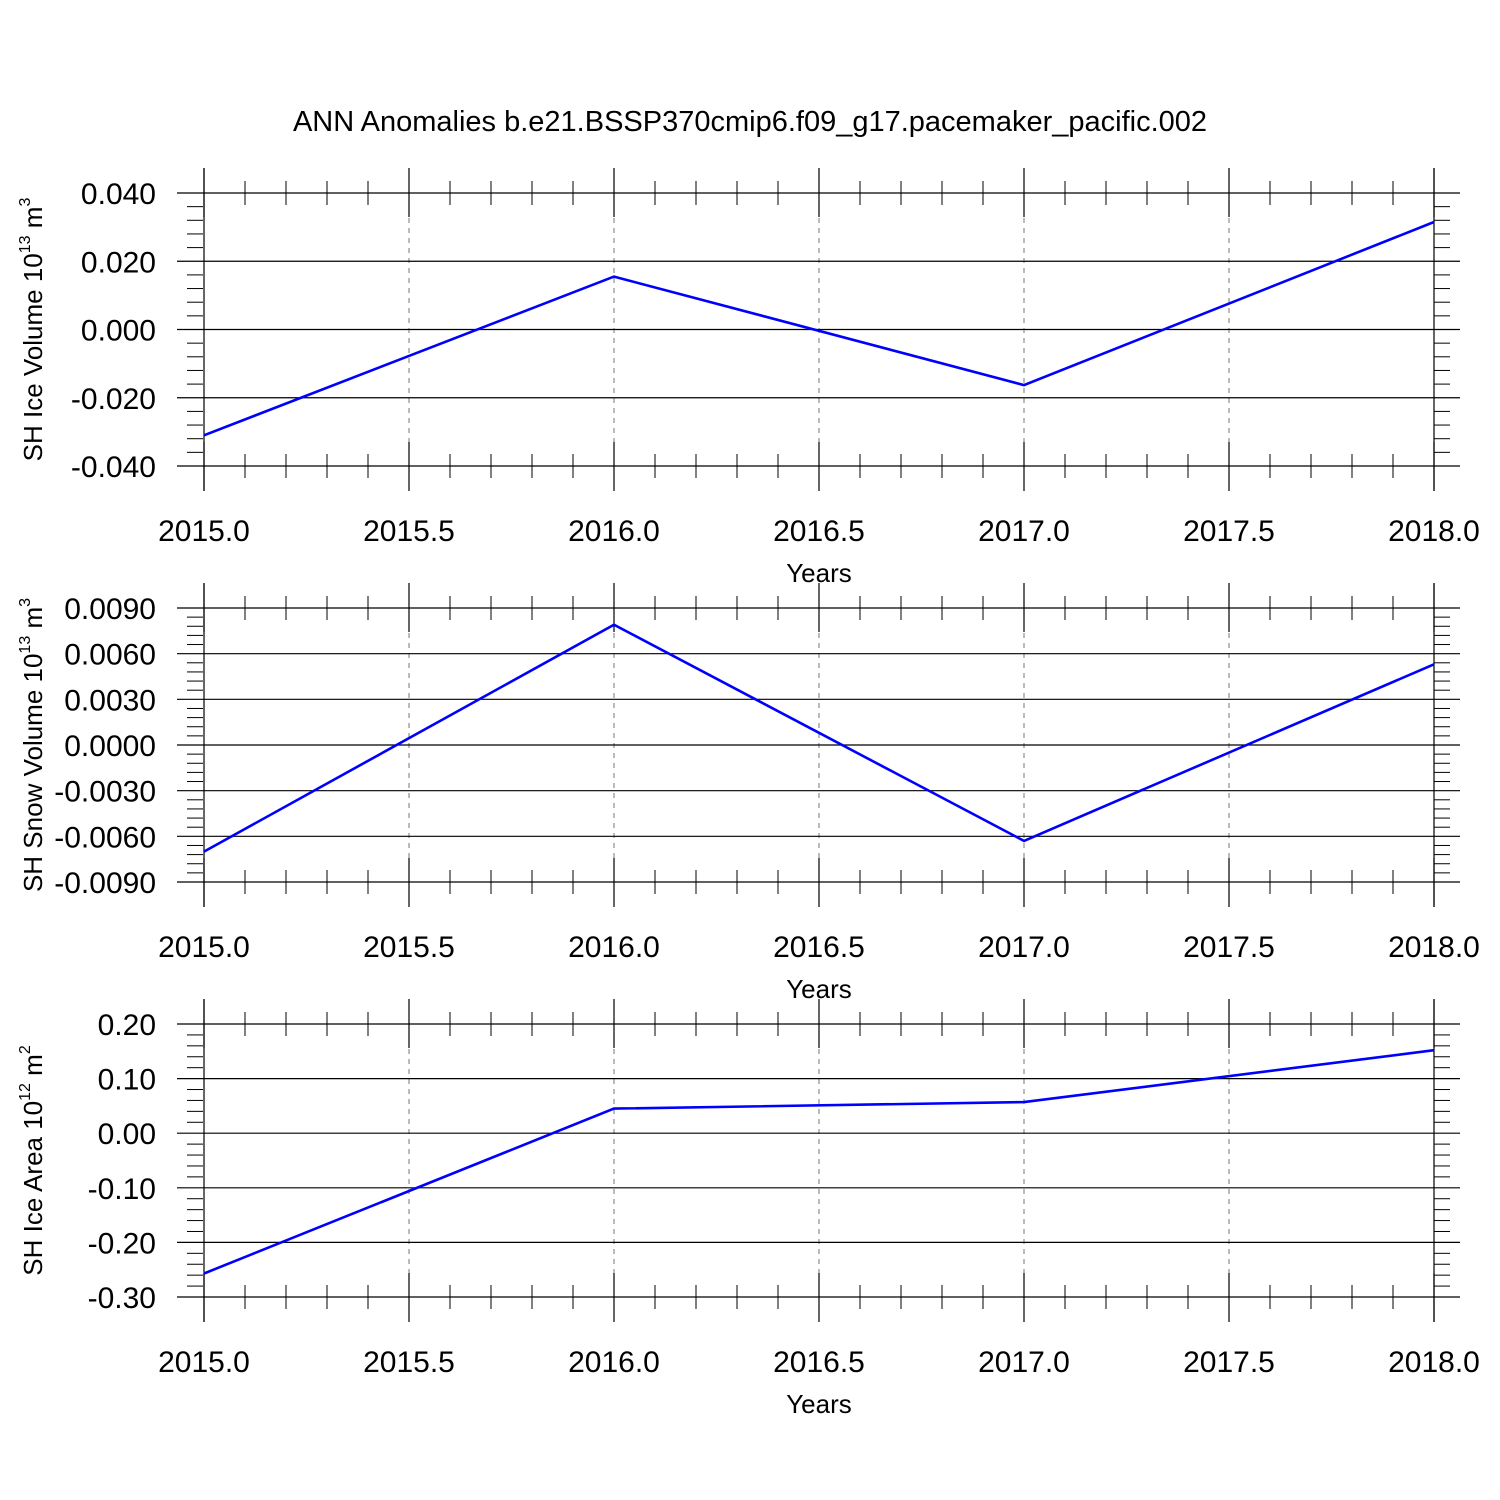 The width and height of the screenshot is (1500, 1500). I want to click on y-axis-label: SH Ice Area 1012 m2, so click(32, 1160).